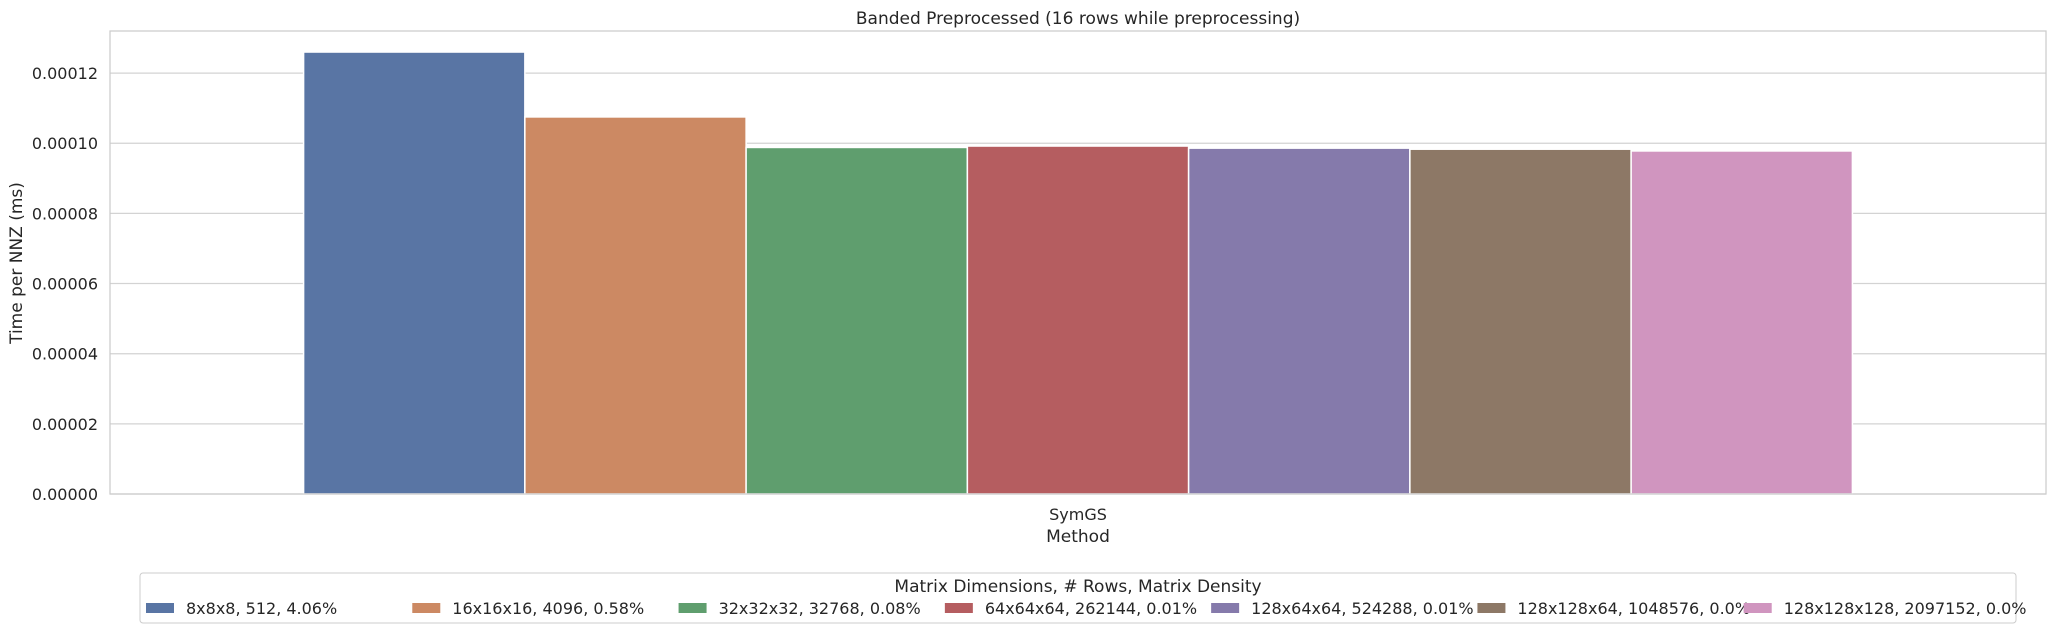  Describe the element at coordinates (1078, 598) in the screenshot. I see `legend-frame` at that location.